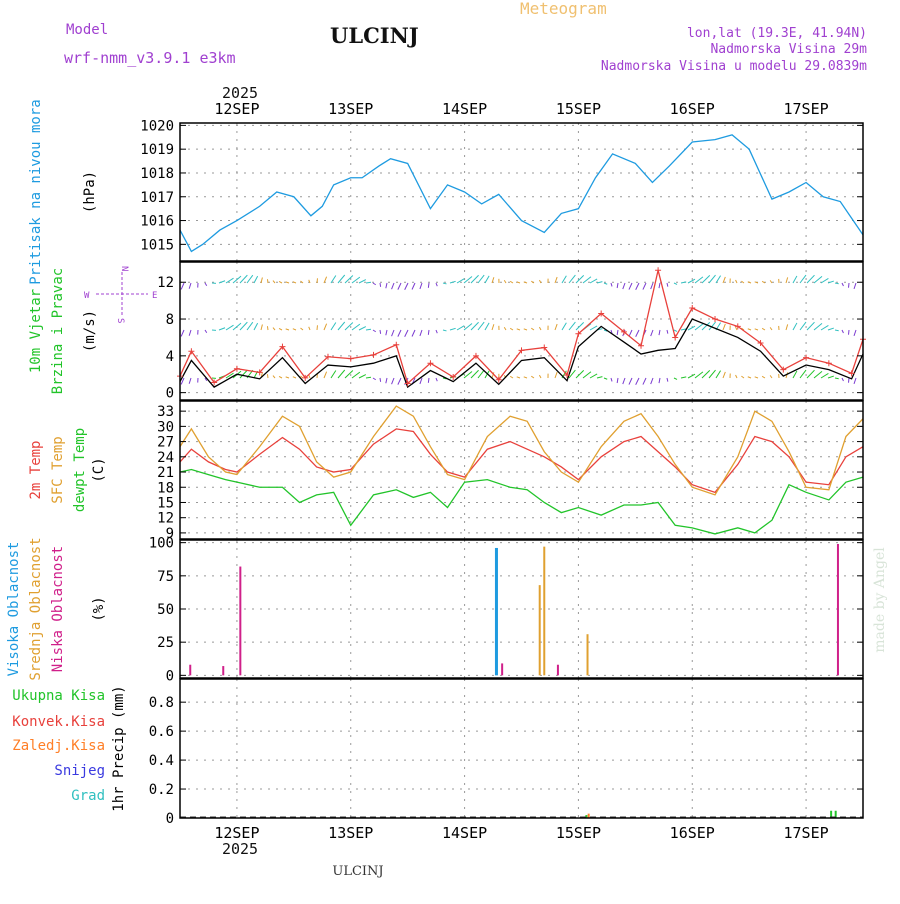 The height and width of the screenshot is (904, 900). I want to click on watermark: made by Angel, so click(880, 600).